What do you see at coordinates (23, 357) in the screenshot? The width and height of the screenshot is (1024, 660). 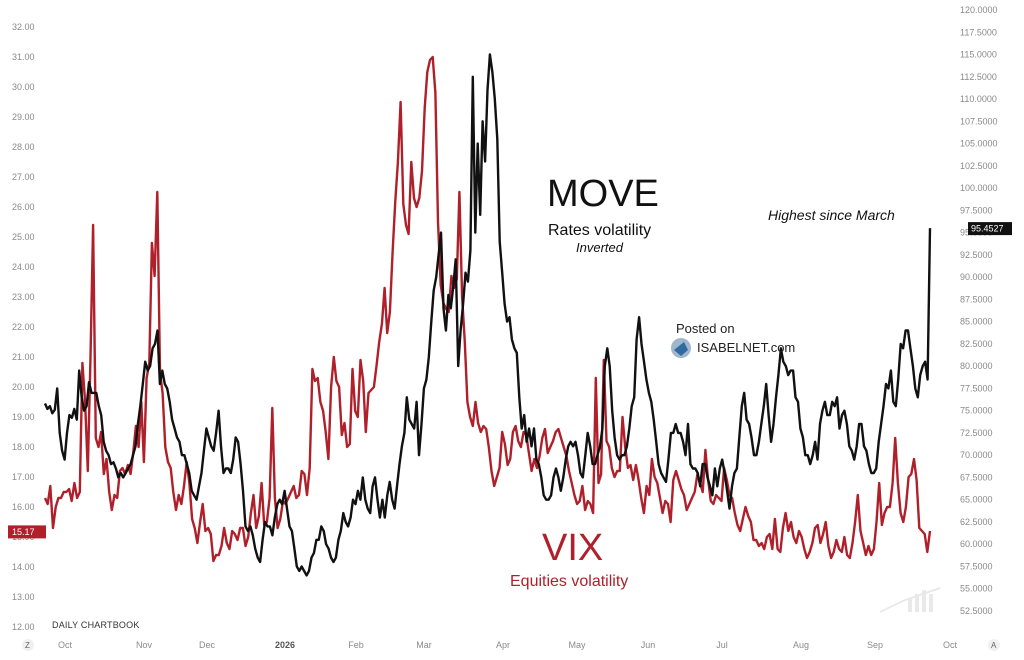 I see `left-tick-label: 21.00` at bounding box center [23, 357].